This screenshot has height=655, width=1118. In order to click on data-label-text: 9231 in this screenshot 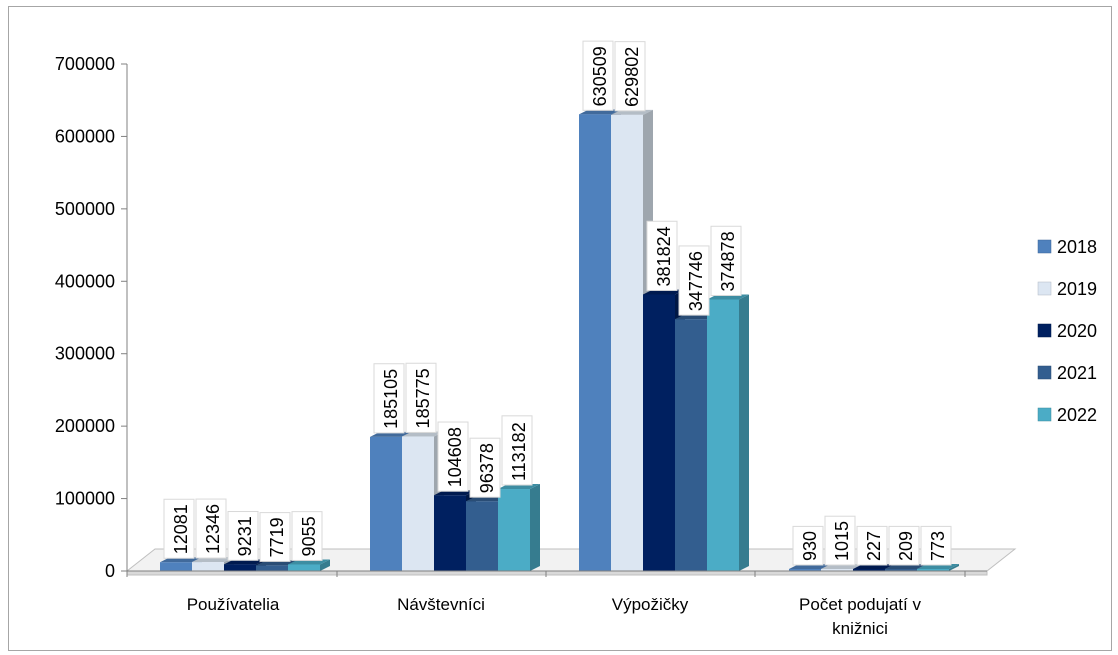, I will do `click(245, 536)`.